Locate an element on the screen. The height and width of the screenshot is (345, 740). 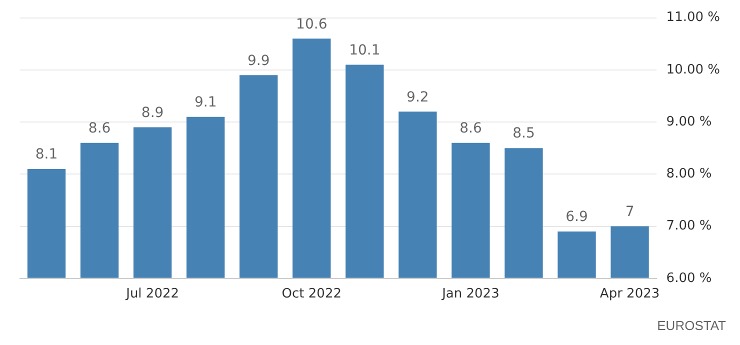
y-tick-label: 8.00 % is located at coordinates (689, 174).